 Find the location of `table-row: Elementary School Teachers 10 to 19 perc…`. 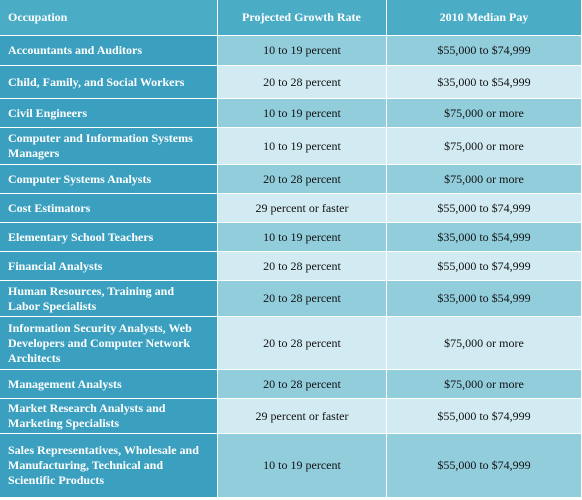

table-row: Elementary School Teachers 10 to 19 perc… is located at coordinates (291, 237).